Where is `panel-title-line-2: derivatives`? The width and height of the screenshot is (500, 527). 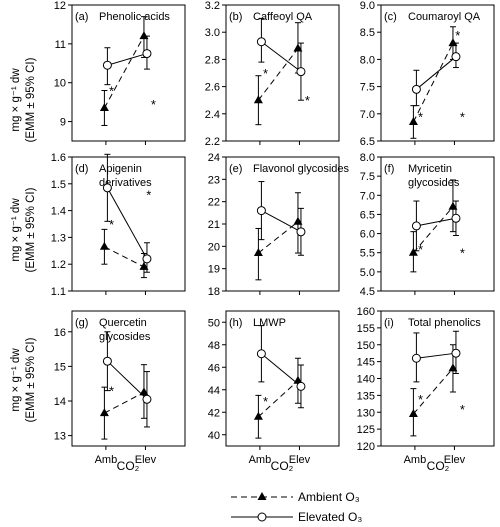
panel-title-line-2: derivatives is located at coordinates (125, 183).